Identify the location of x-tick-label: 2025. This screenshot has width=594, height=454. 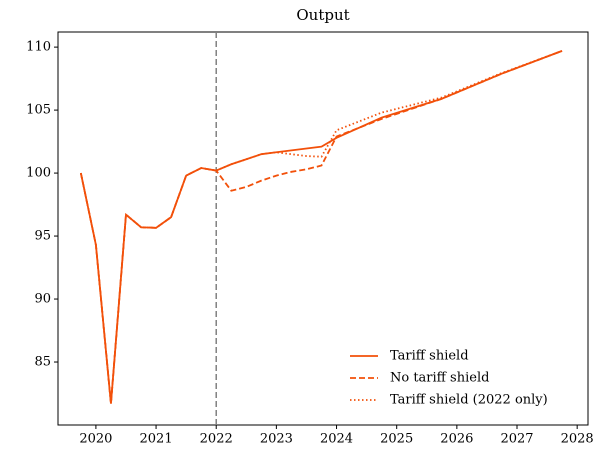
(396, 439).